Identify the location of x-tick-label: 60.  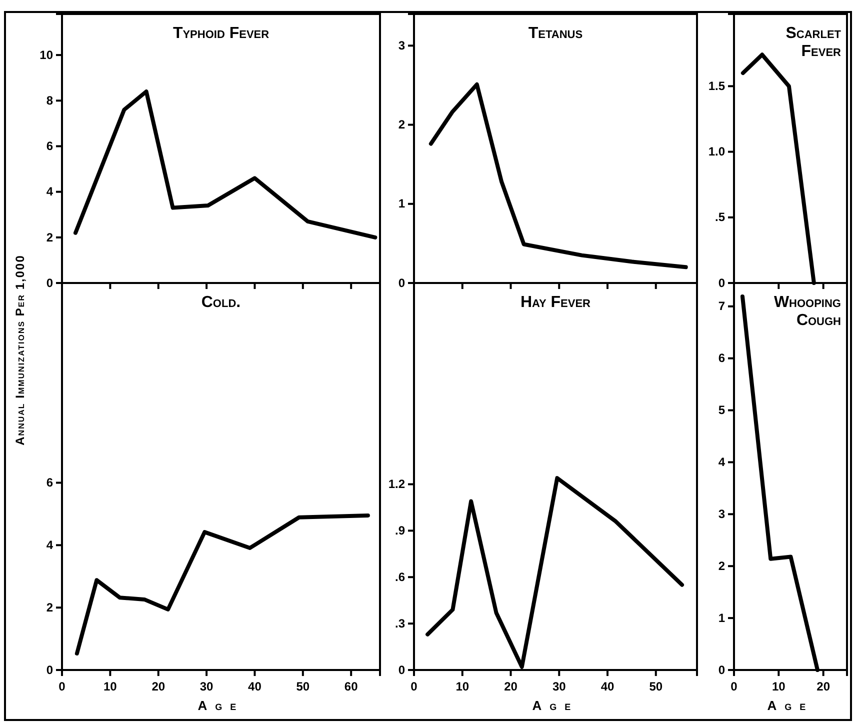
(351, 687).